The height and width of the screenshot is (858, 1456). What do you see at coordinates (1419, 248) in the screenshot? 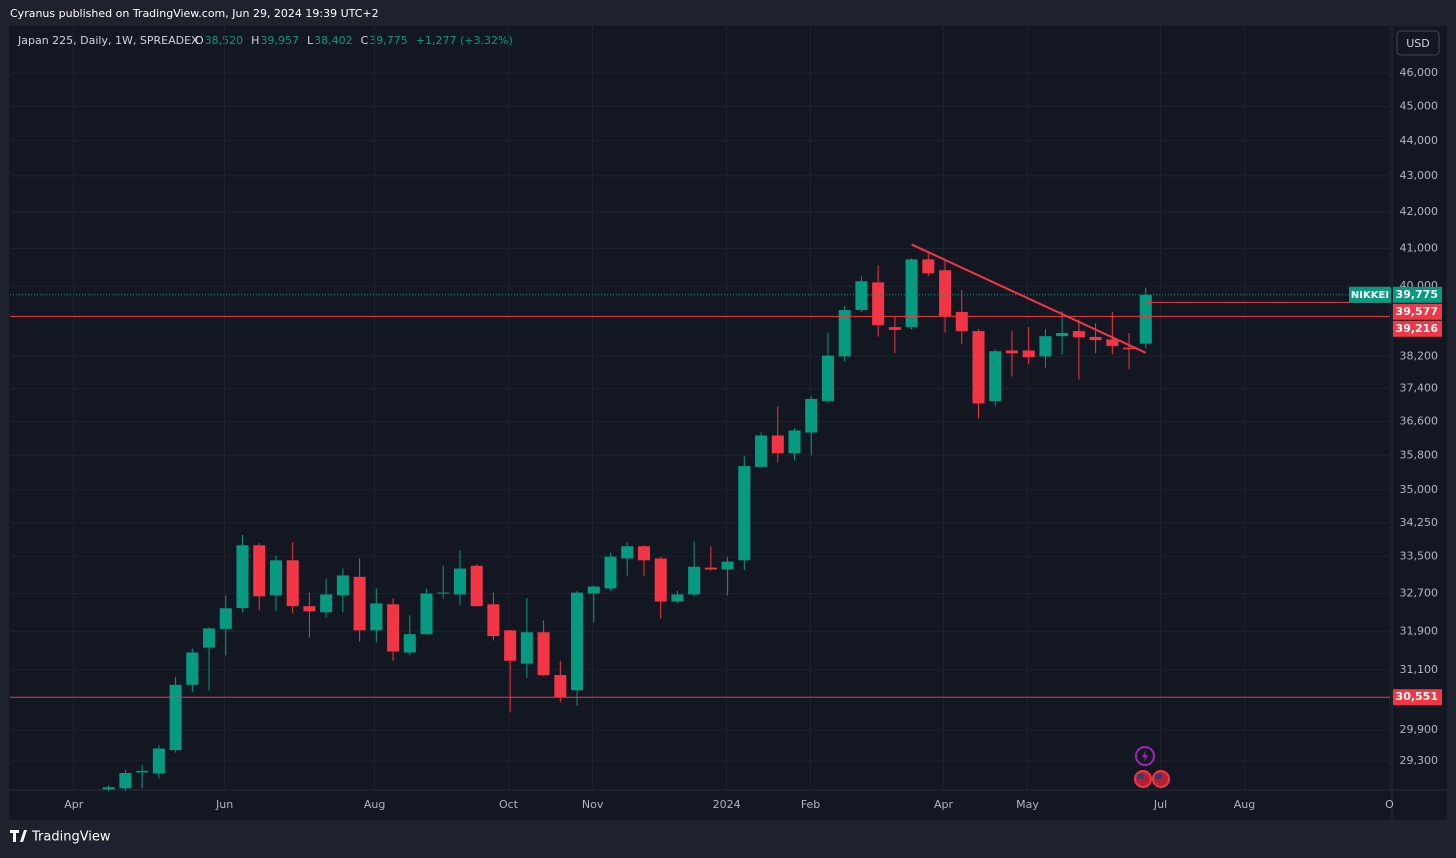
I see `y-tick-label: 41,000` at bounding box center [1419, 248].